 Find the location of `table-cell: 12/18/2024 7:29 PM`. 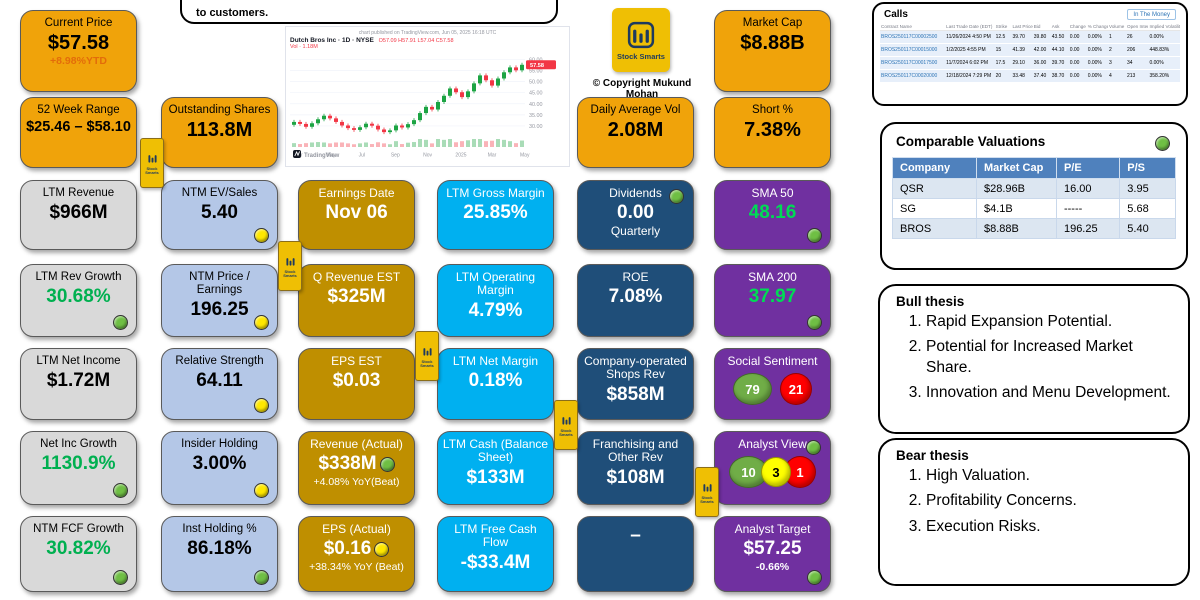

table-cell: 12/18/2024 7:29 PM is located at coordinates (970, 76).